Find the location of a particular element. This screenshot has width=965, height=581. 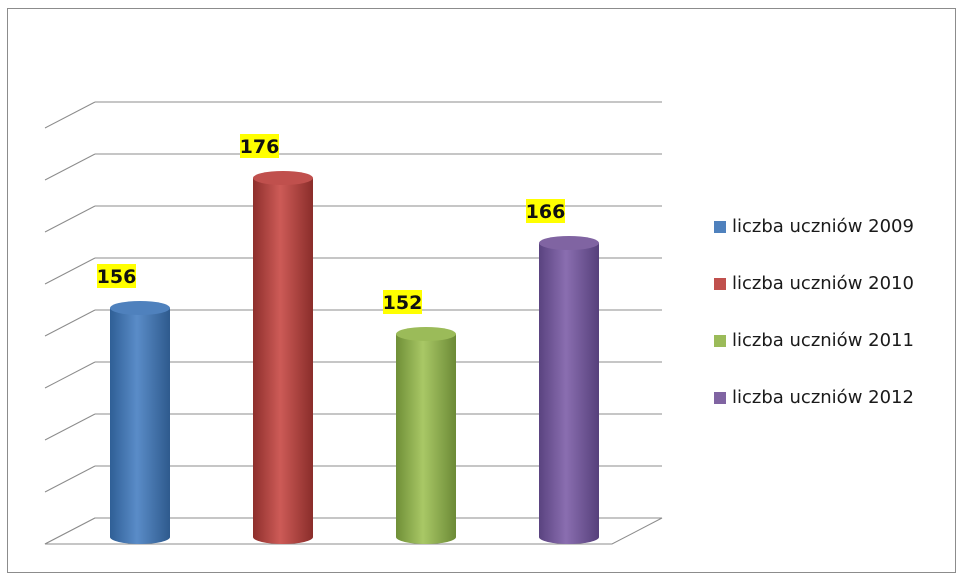

data-label-text: 166 is located at coordinates (546, 212).